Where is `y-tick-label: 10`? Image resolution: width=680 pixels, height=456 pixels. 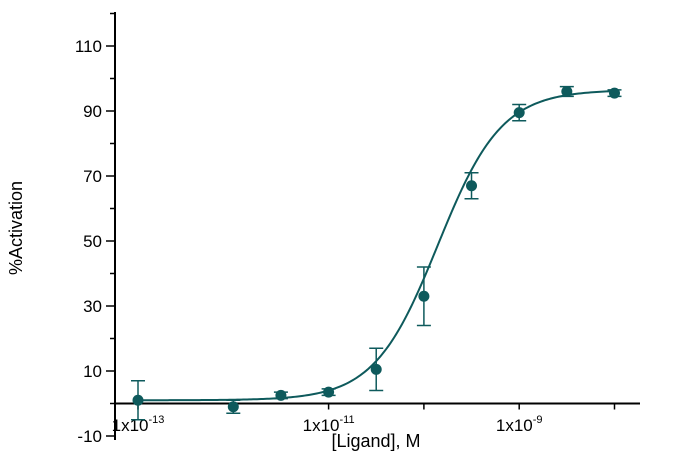
y-tick-label: 10 is located at coordinates (92, 371).